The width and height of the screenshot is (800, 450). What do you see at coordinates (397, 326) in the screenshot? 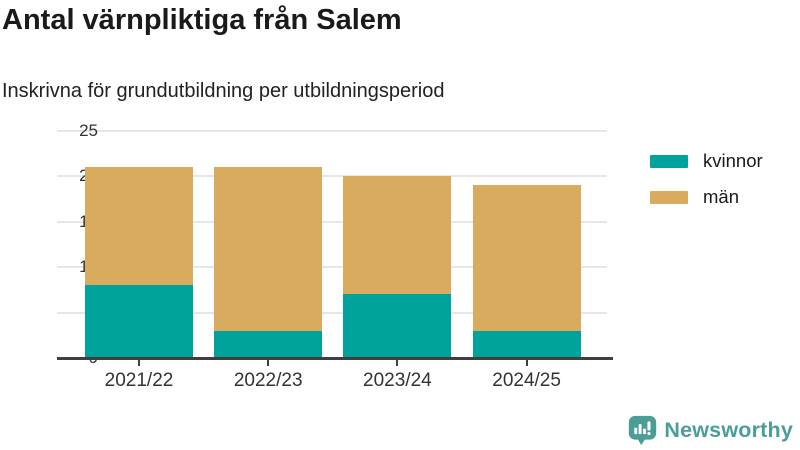
I see `bar-segment-kvinnor-2023/24` at bounding box center [397, 326].